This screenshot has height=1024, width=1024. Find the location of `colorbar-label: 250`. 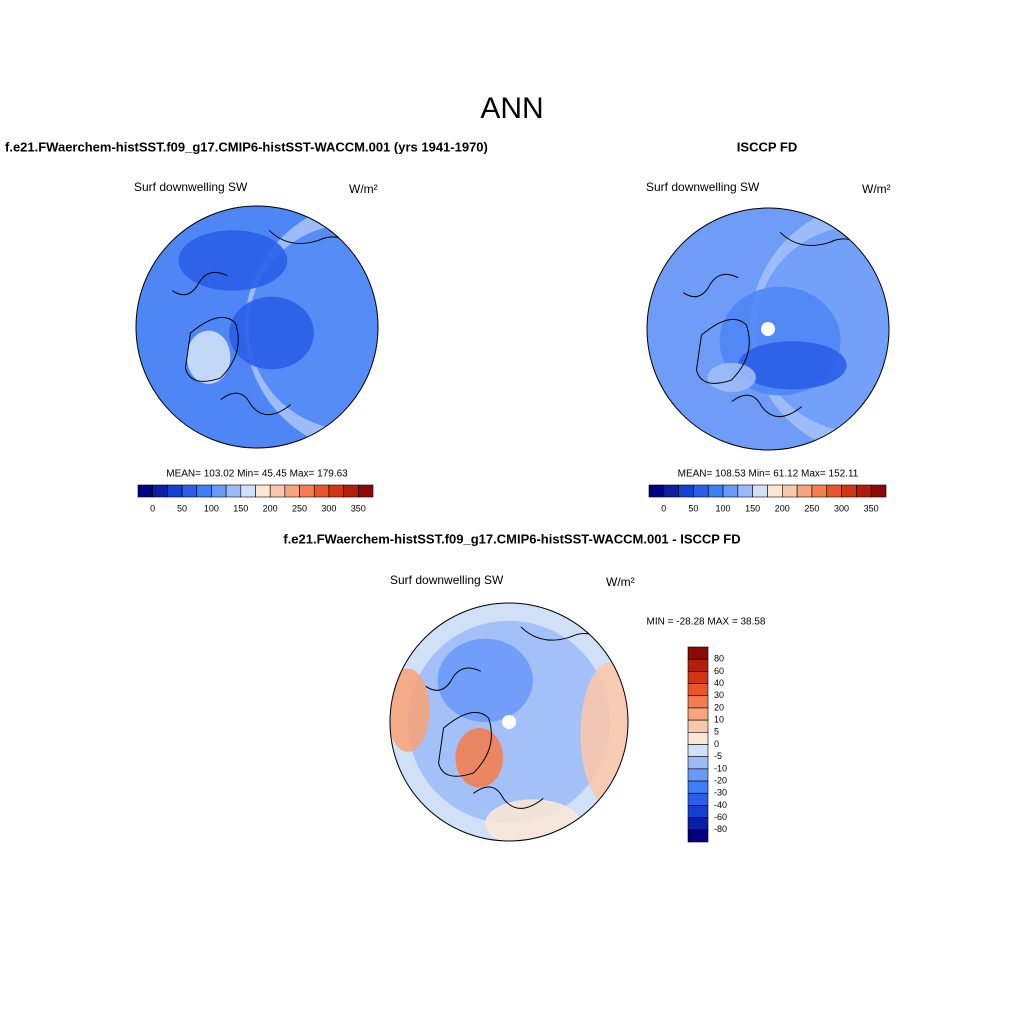

colorbar-label: 250 is located at coordinates (811, 508).